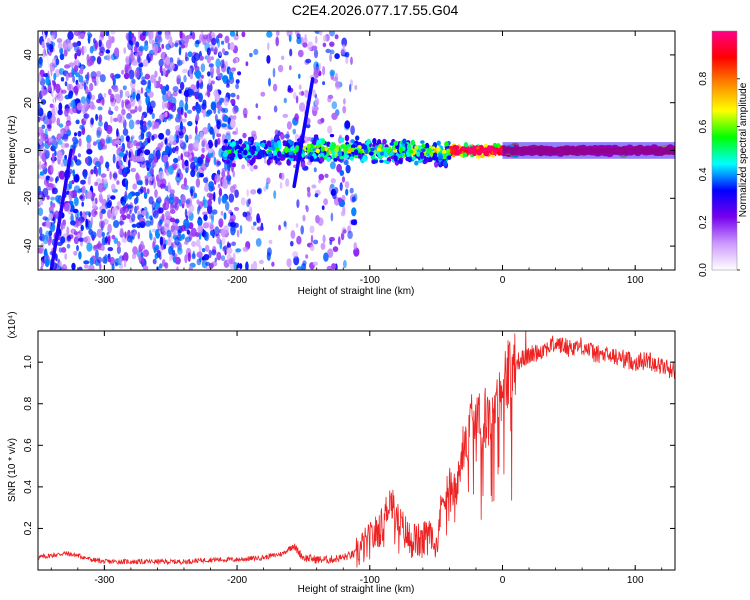  What do you see at coordinates (356, 589) in the screenshot?
I see `snr-xlabel: Height of straight line (km)` at bounding box center [356, 589].